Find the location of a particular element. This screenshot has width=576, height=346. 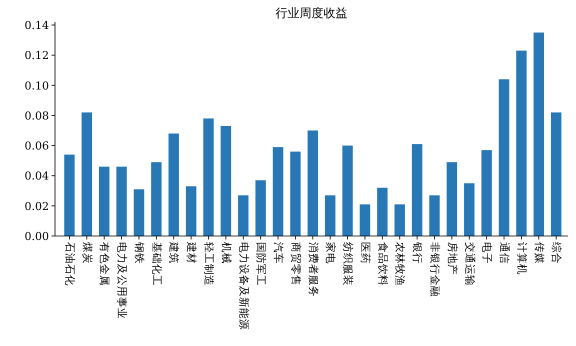

x-tick-label: 煤炭 is located at coordinates (87, 253).